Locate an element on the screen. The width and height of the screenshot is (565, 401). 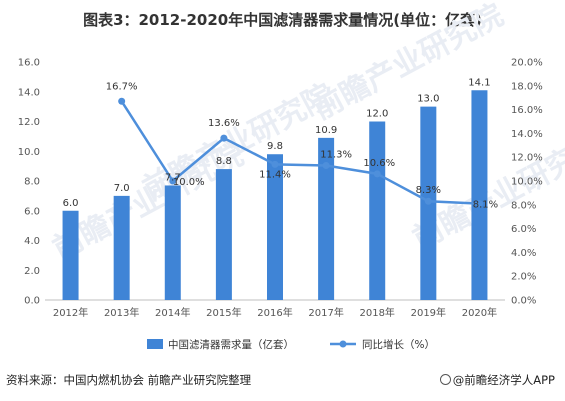
bar-value-label: 13.0 is located at coordinates (428, 99).